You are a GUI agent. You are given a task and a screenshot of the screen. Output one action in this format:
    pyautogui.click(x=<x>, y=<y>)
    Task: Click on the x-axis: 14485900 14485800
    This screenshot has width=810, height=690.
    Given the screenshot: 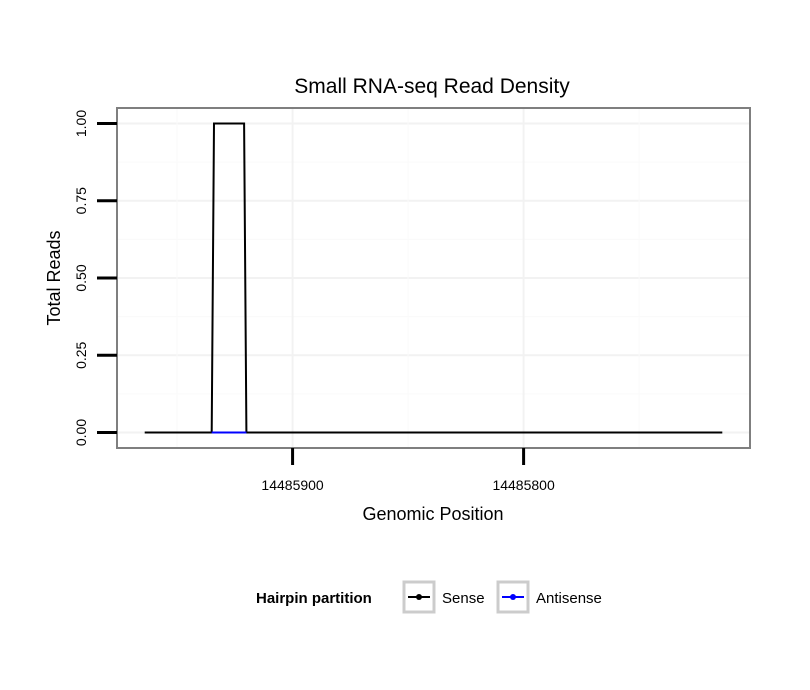 What is the action you would take?
    pyautogui.click(x=408, y=470)
    